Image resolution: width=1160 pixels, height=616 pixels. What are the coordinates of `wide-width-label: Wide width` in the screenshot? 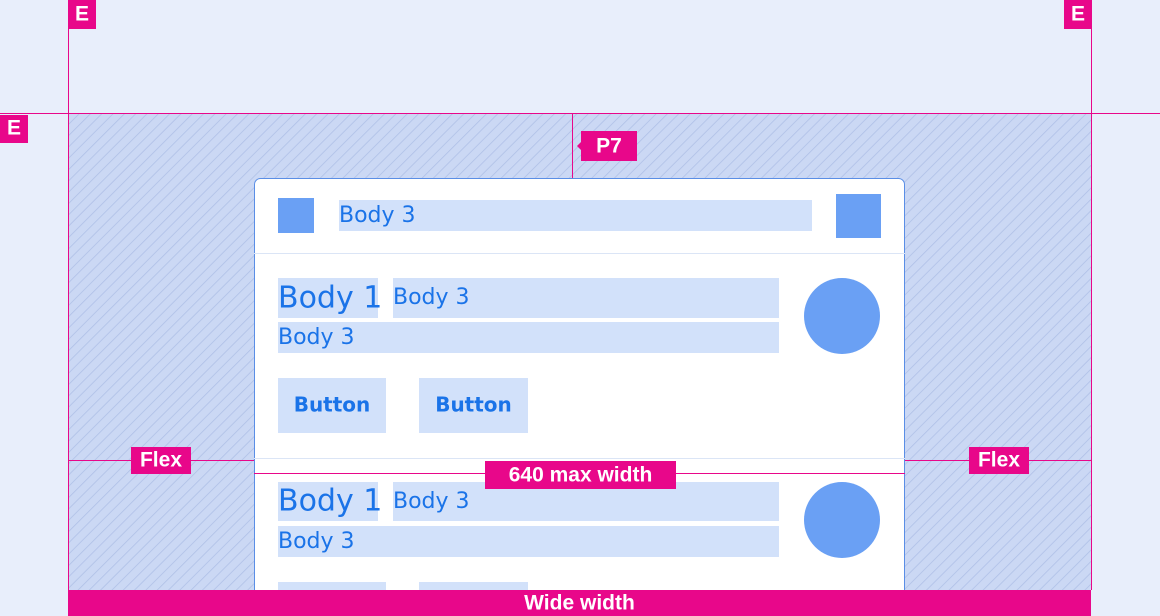 It's located at (579, 603).